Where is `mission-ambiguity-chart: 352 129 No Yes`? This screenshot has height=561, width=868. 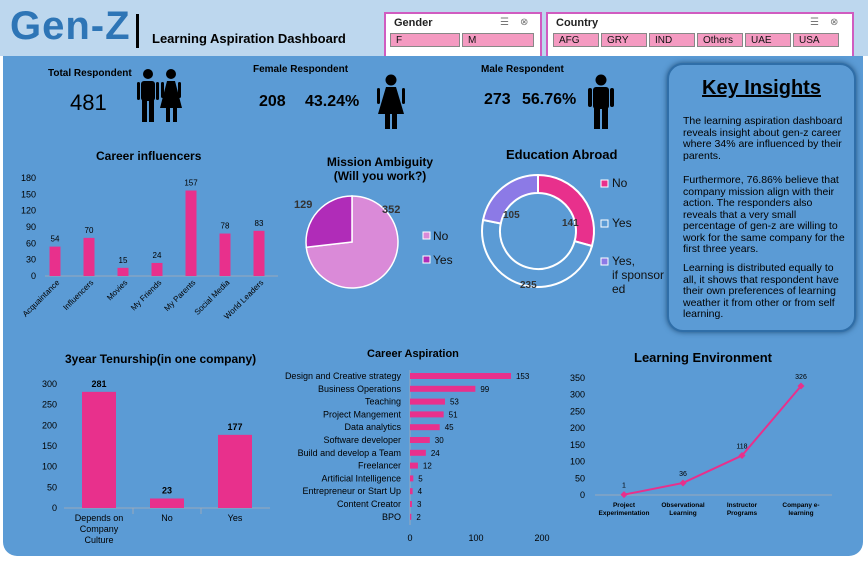
mission-ambiguity-chart: 352 129 No Yes is located at coordinates (373, 242).